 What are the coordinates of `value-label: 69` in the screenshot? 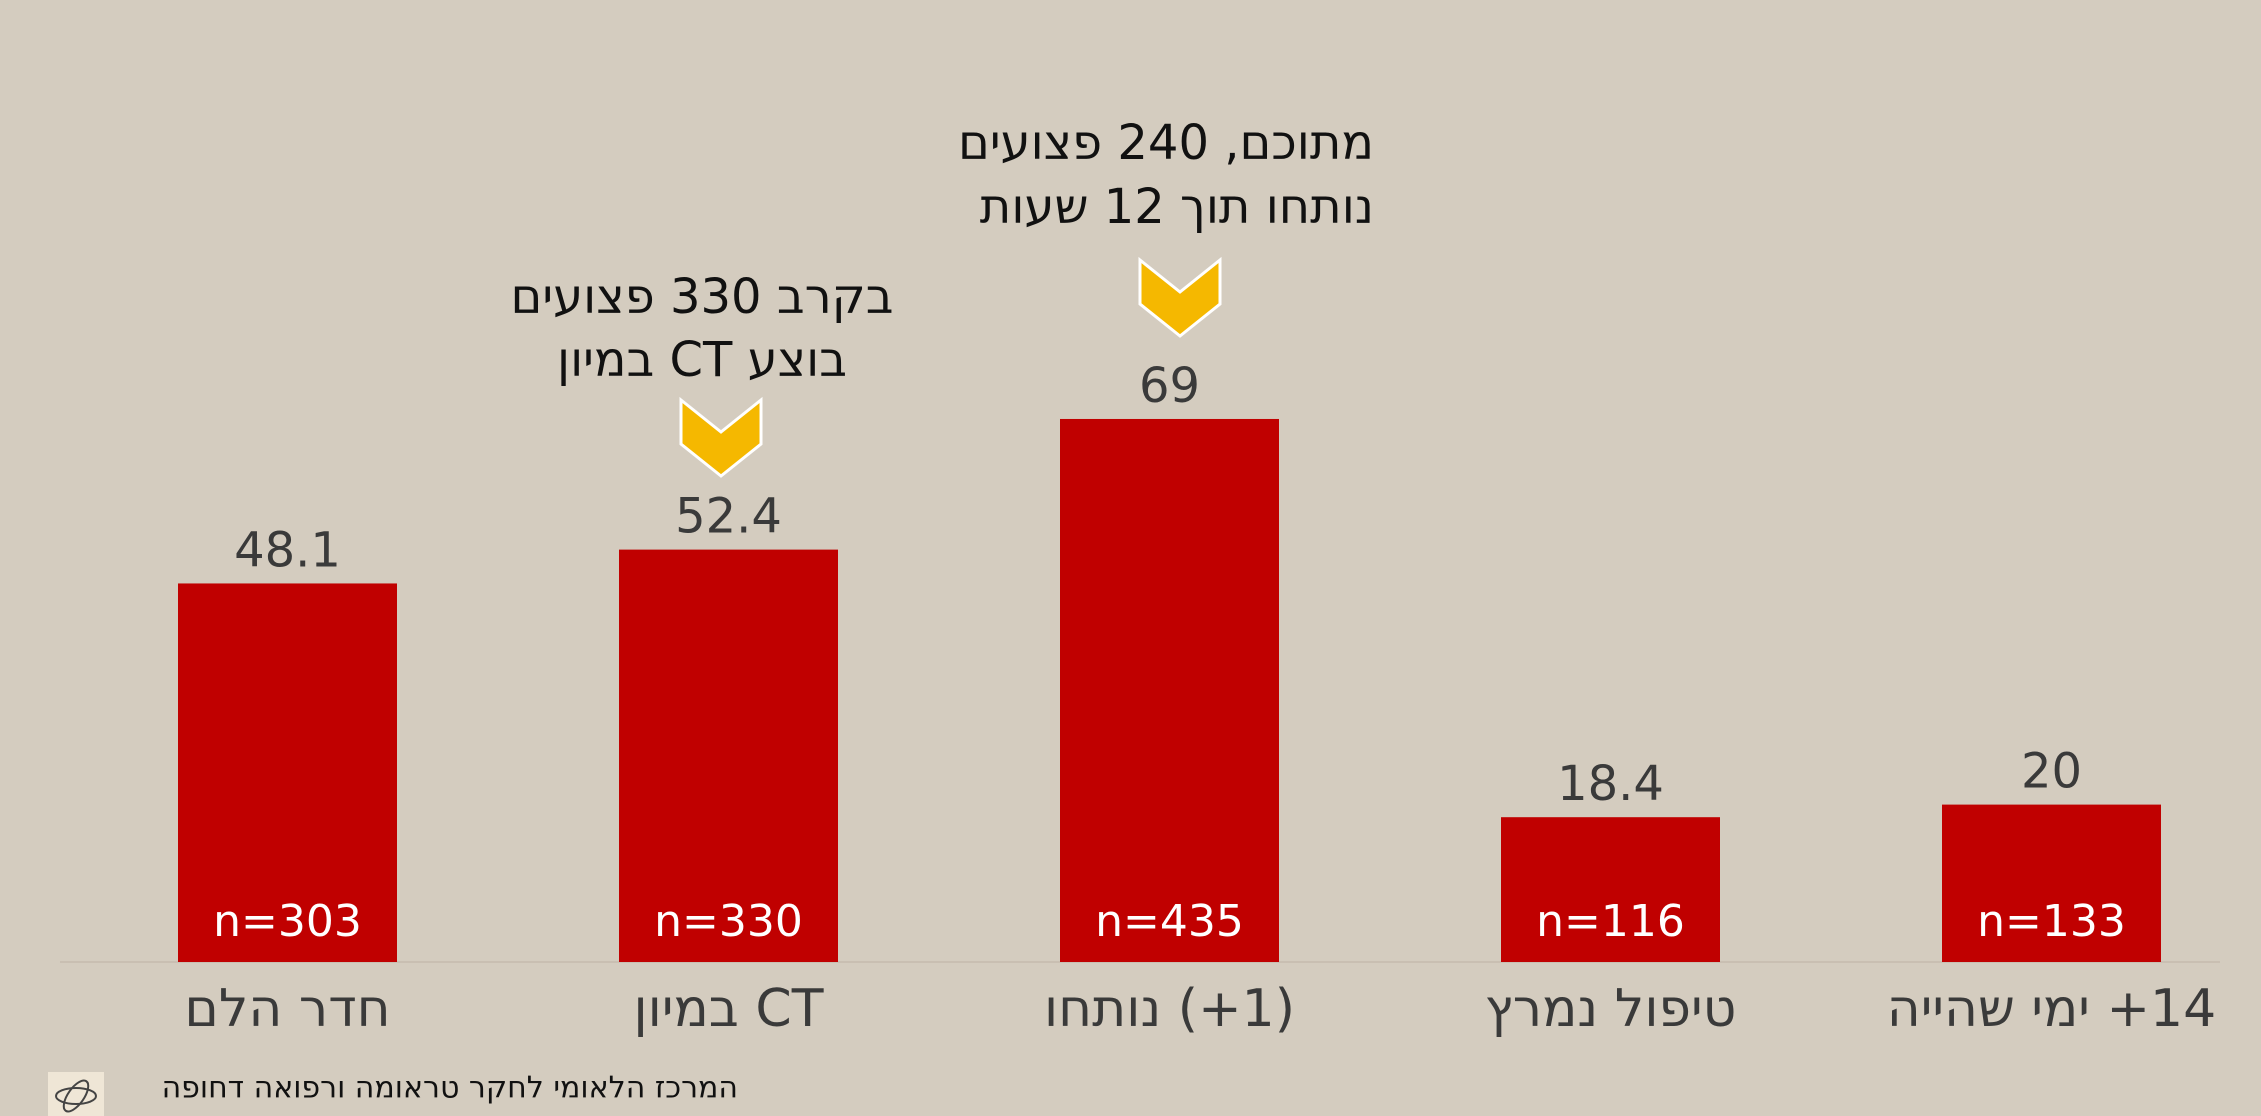 It's located at (1169, 386).